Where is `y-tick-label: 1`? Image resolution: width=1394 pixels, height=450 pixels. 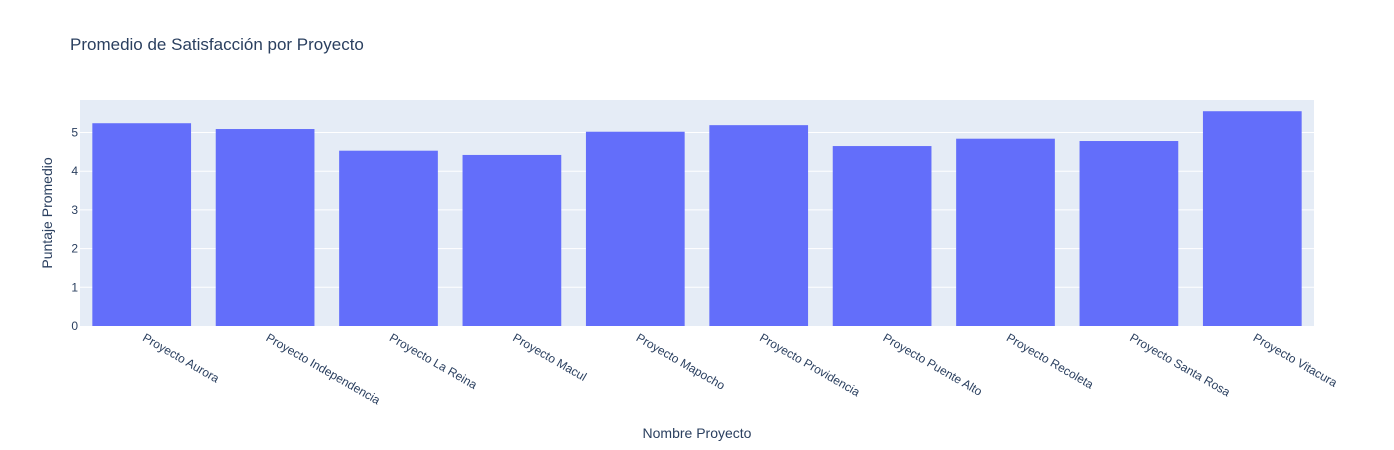
y-tick-label: 1 is located at coordinates (74, 287).